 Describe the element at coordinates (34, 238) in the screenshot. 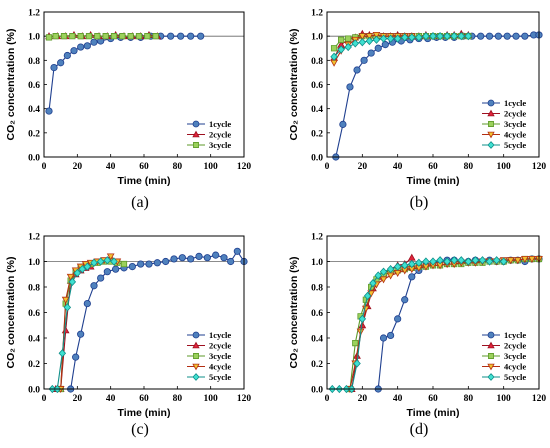

I see `y-tick-label: 1.2` at that location.